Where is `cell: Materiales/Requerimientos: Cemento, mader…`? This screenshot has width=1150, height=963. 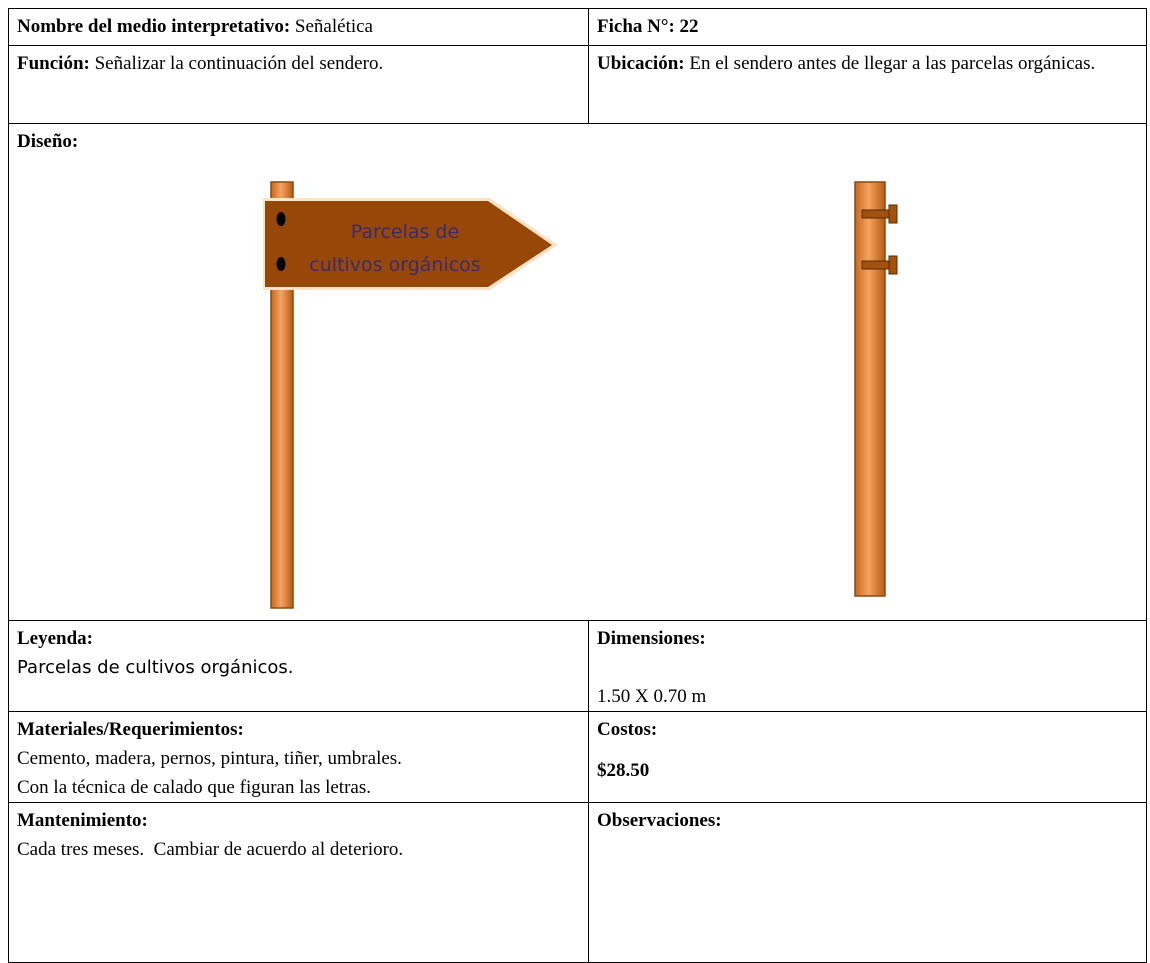
cell: Materiales/Requerimientos: Cemento, mader… is located at coordinates (298, 757).